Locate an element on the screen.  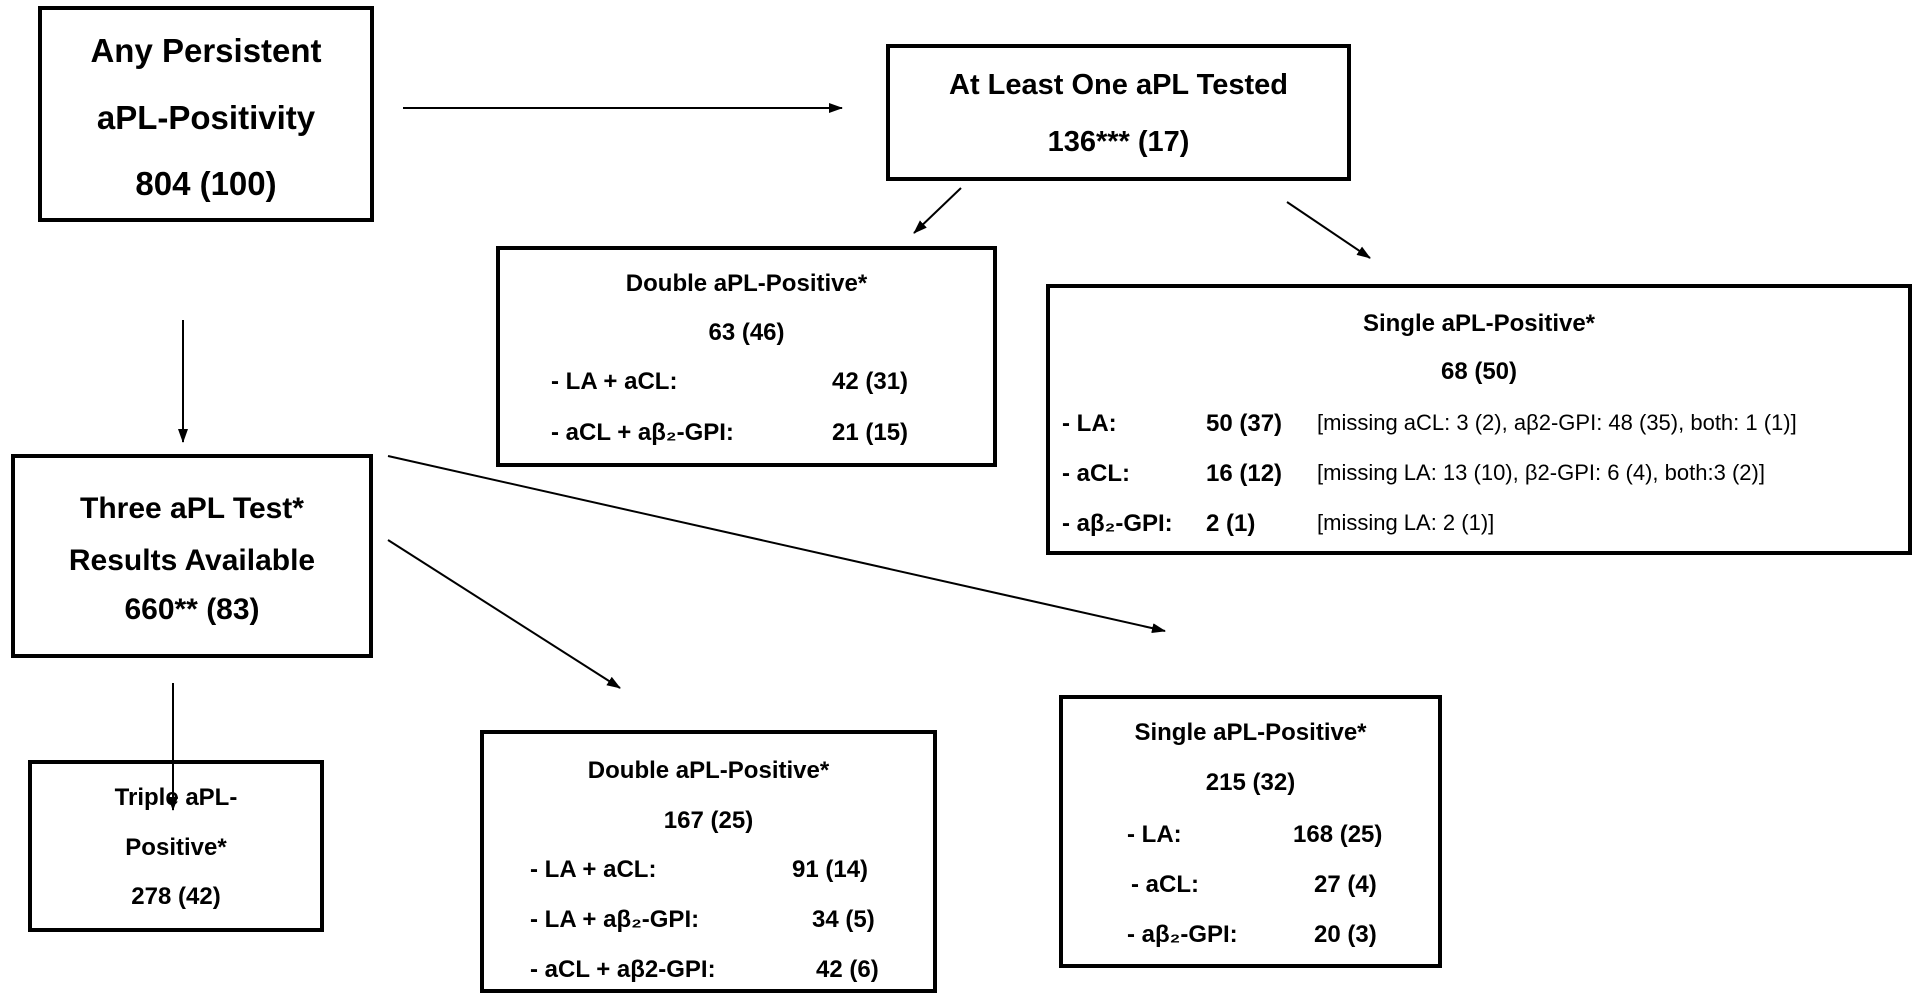
single-bottom-count: 215 (32) is located at coordinates (1250, 782).